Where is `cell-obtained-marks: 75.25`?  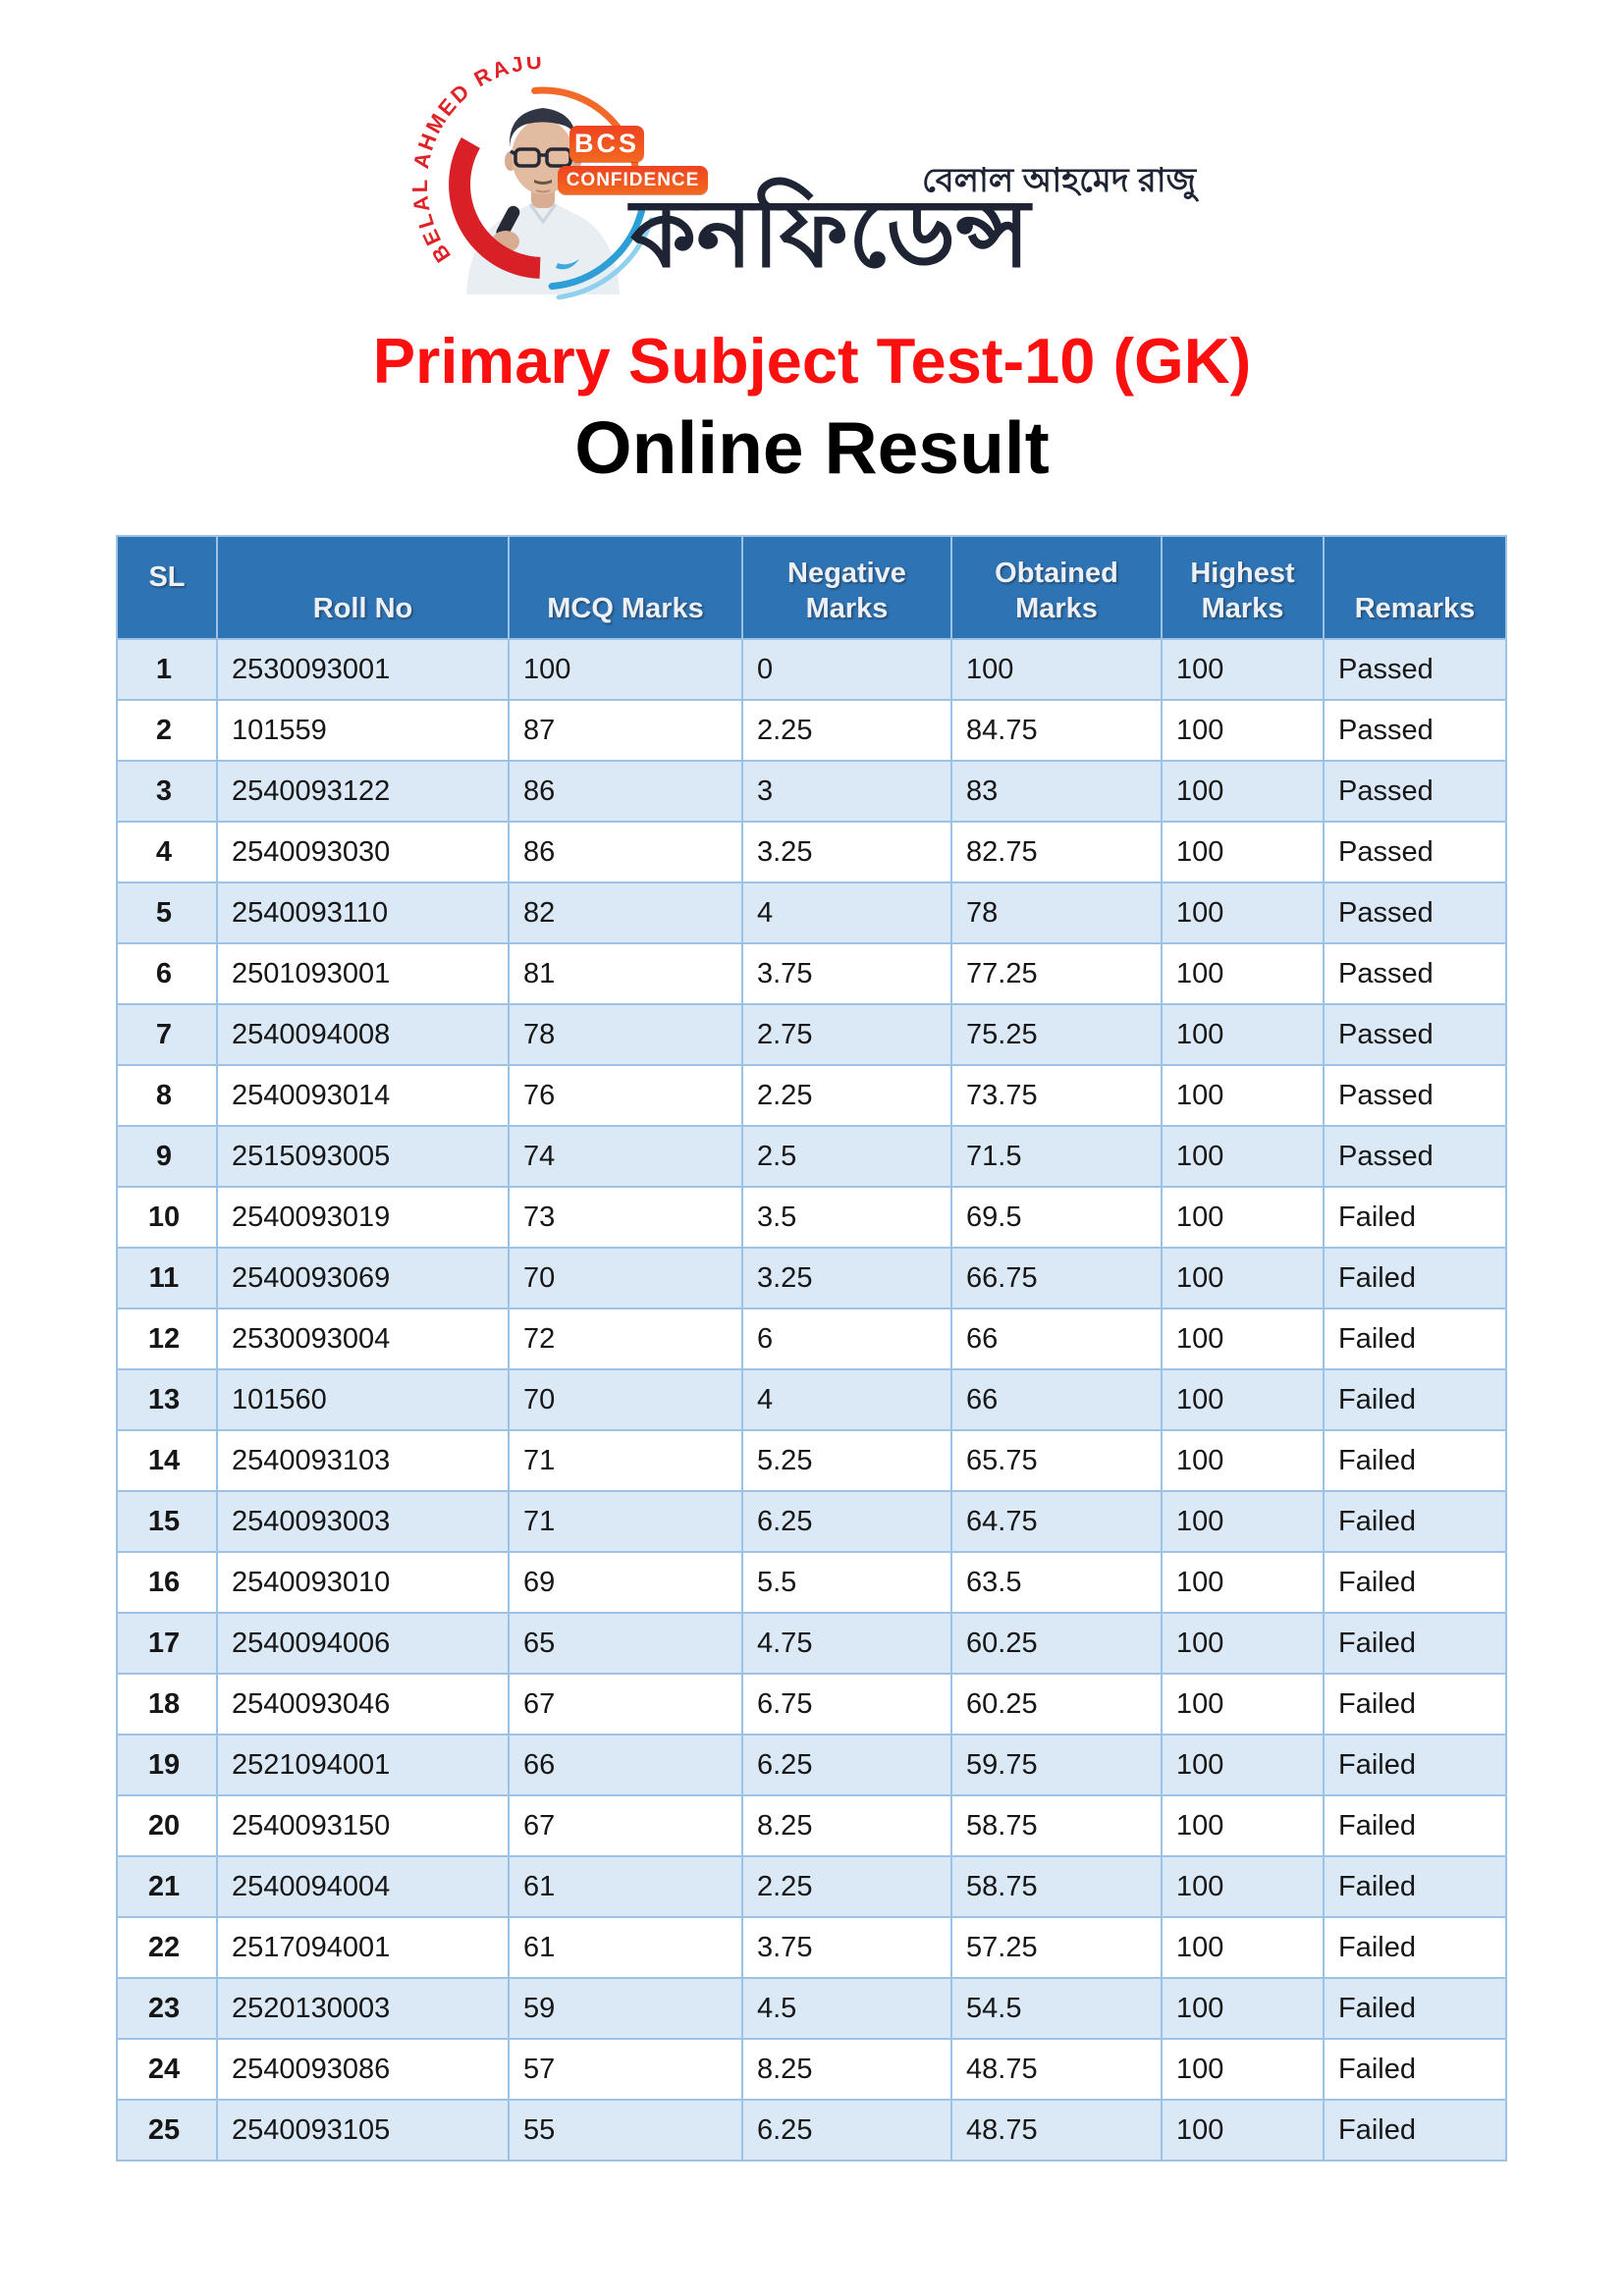
cell-obtained-marks: 75.25 is located at coordinates (1056, 1035).